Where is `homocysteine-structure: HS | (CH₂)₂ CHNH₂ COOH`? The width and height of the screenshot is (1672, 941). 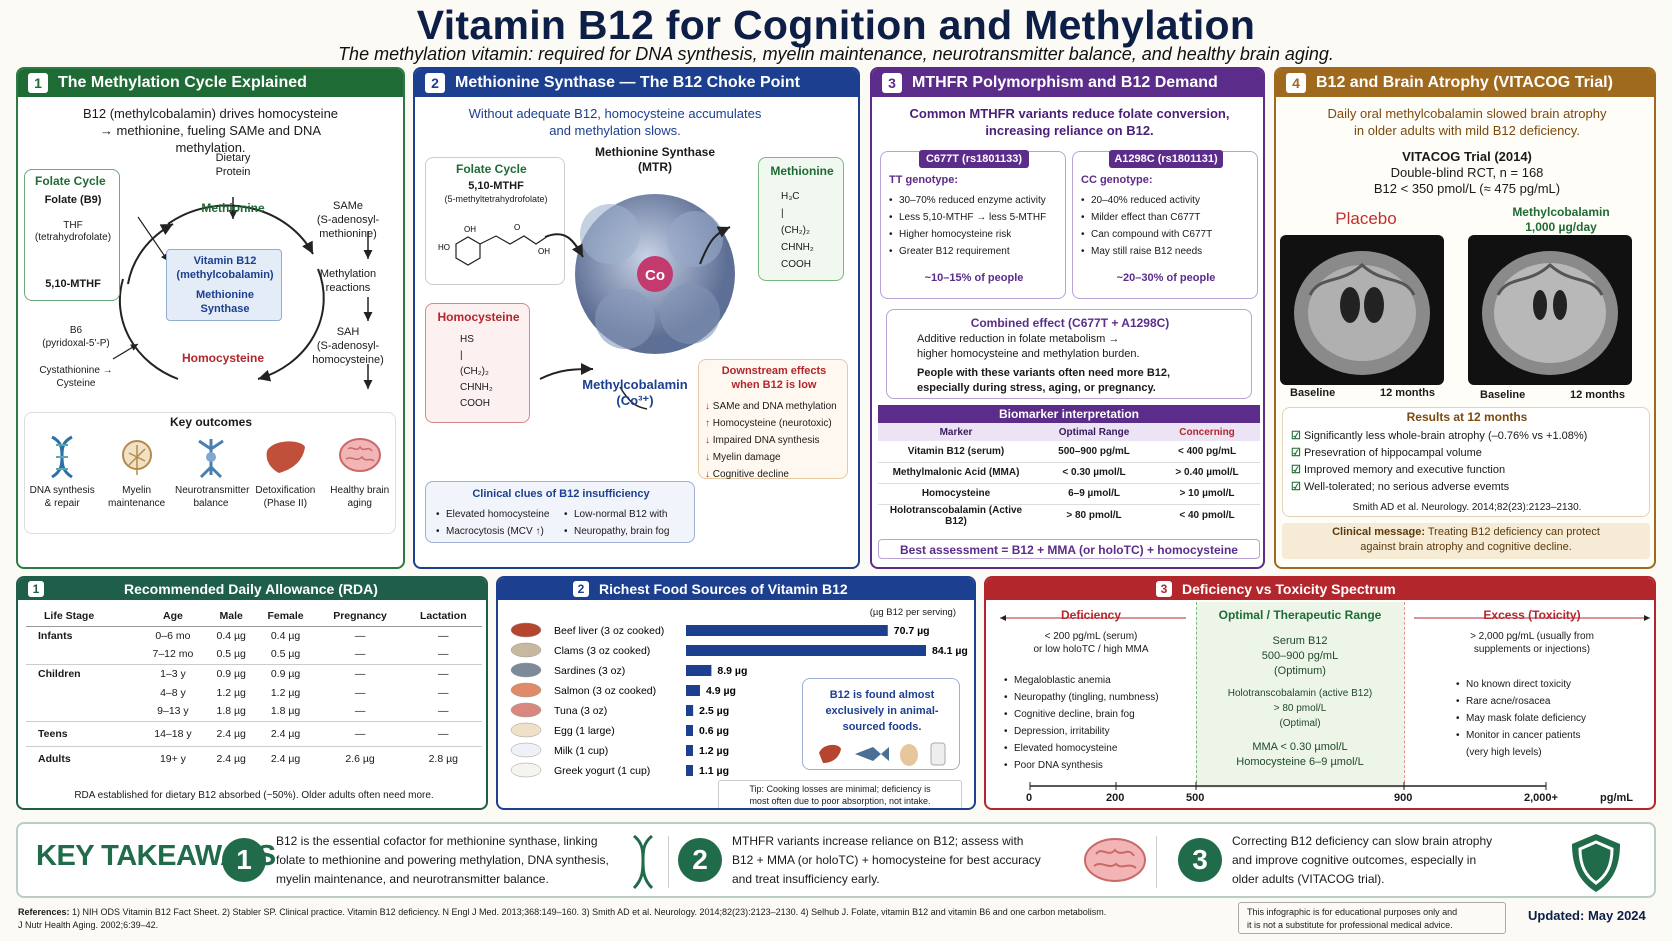
homocysteine-structure: HS | (CH₂)₂ CHNH₂ COOH is located at coordinates (476, 371).